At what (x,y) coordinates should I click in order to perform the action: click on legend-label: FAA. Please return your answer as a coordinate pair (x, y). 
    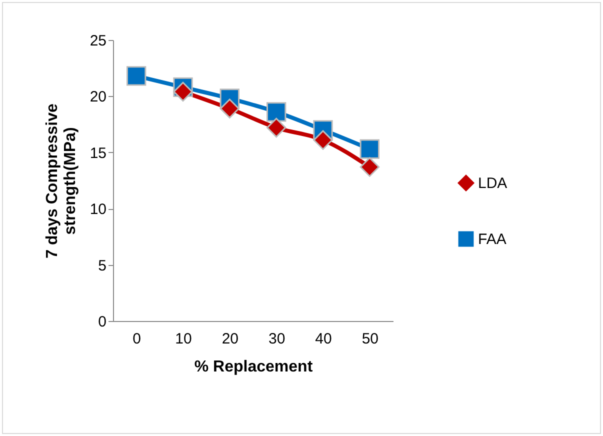
    Looking at the image, I should click on (492, 239).